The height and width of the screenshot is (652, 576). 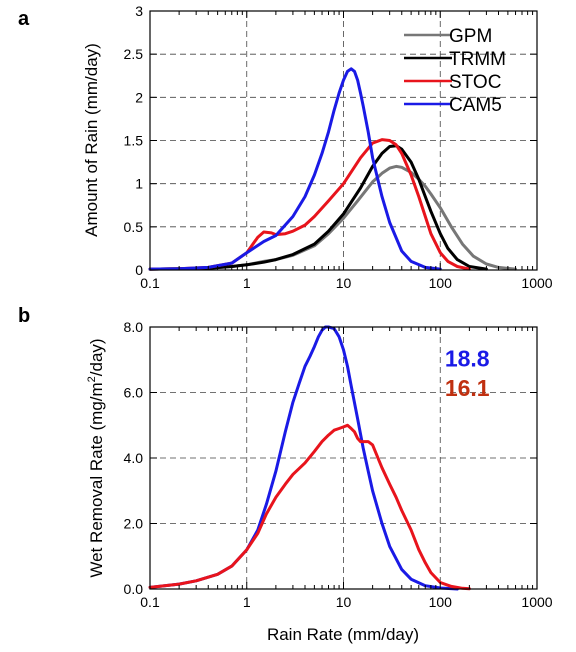 I want to click on legend-label-trmm: TRMM, so click(x=477, y=59).